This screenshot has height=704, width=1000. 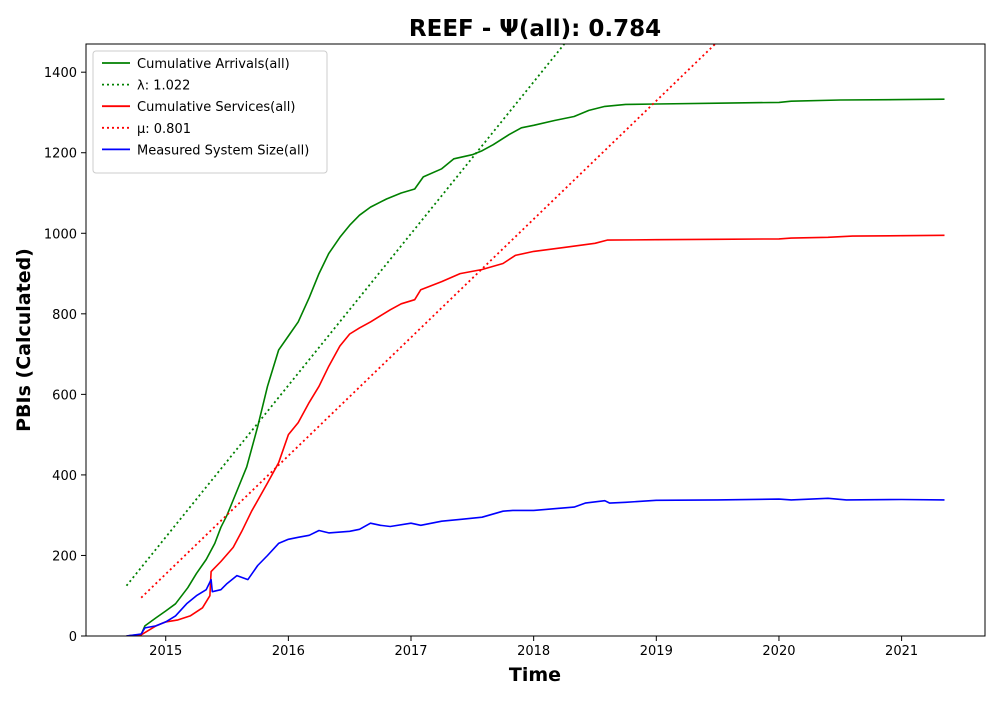 I want to click on y-tick-label: 800, so click(x=64, y=315).